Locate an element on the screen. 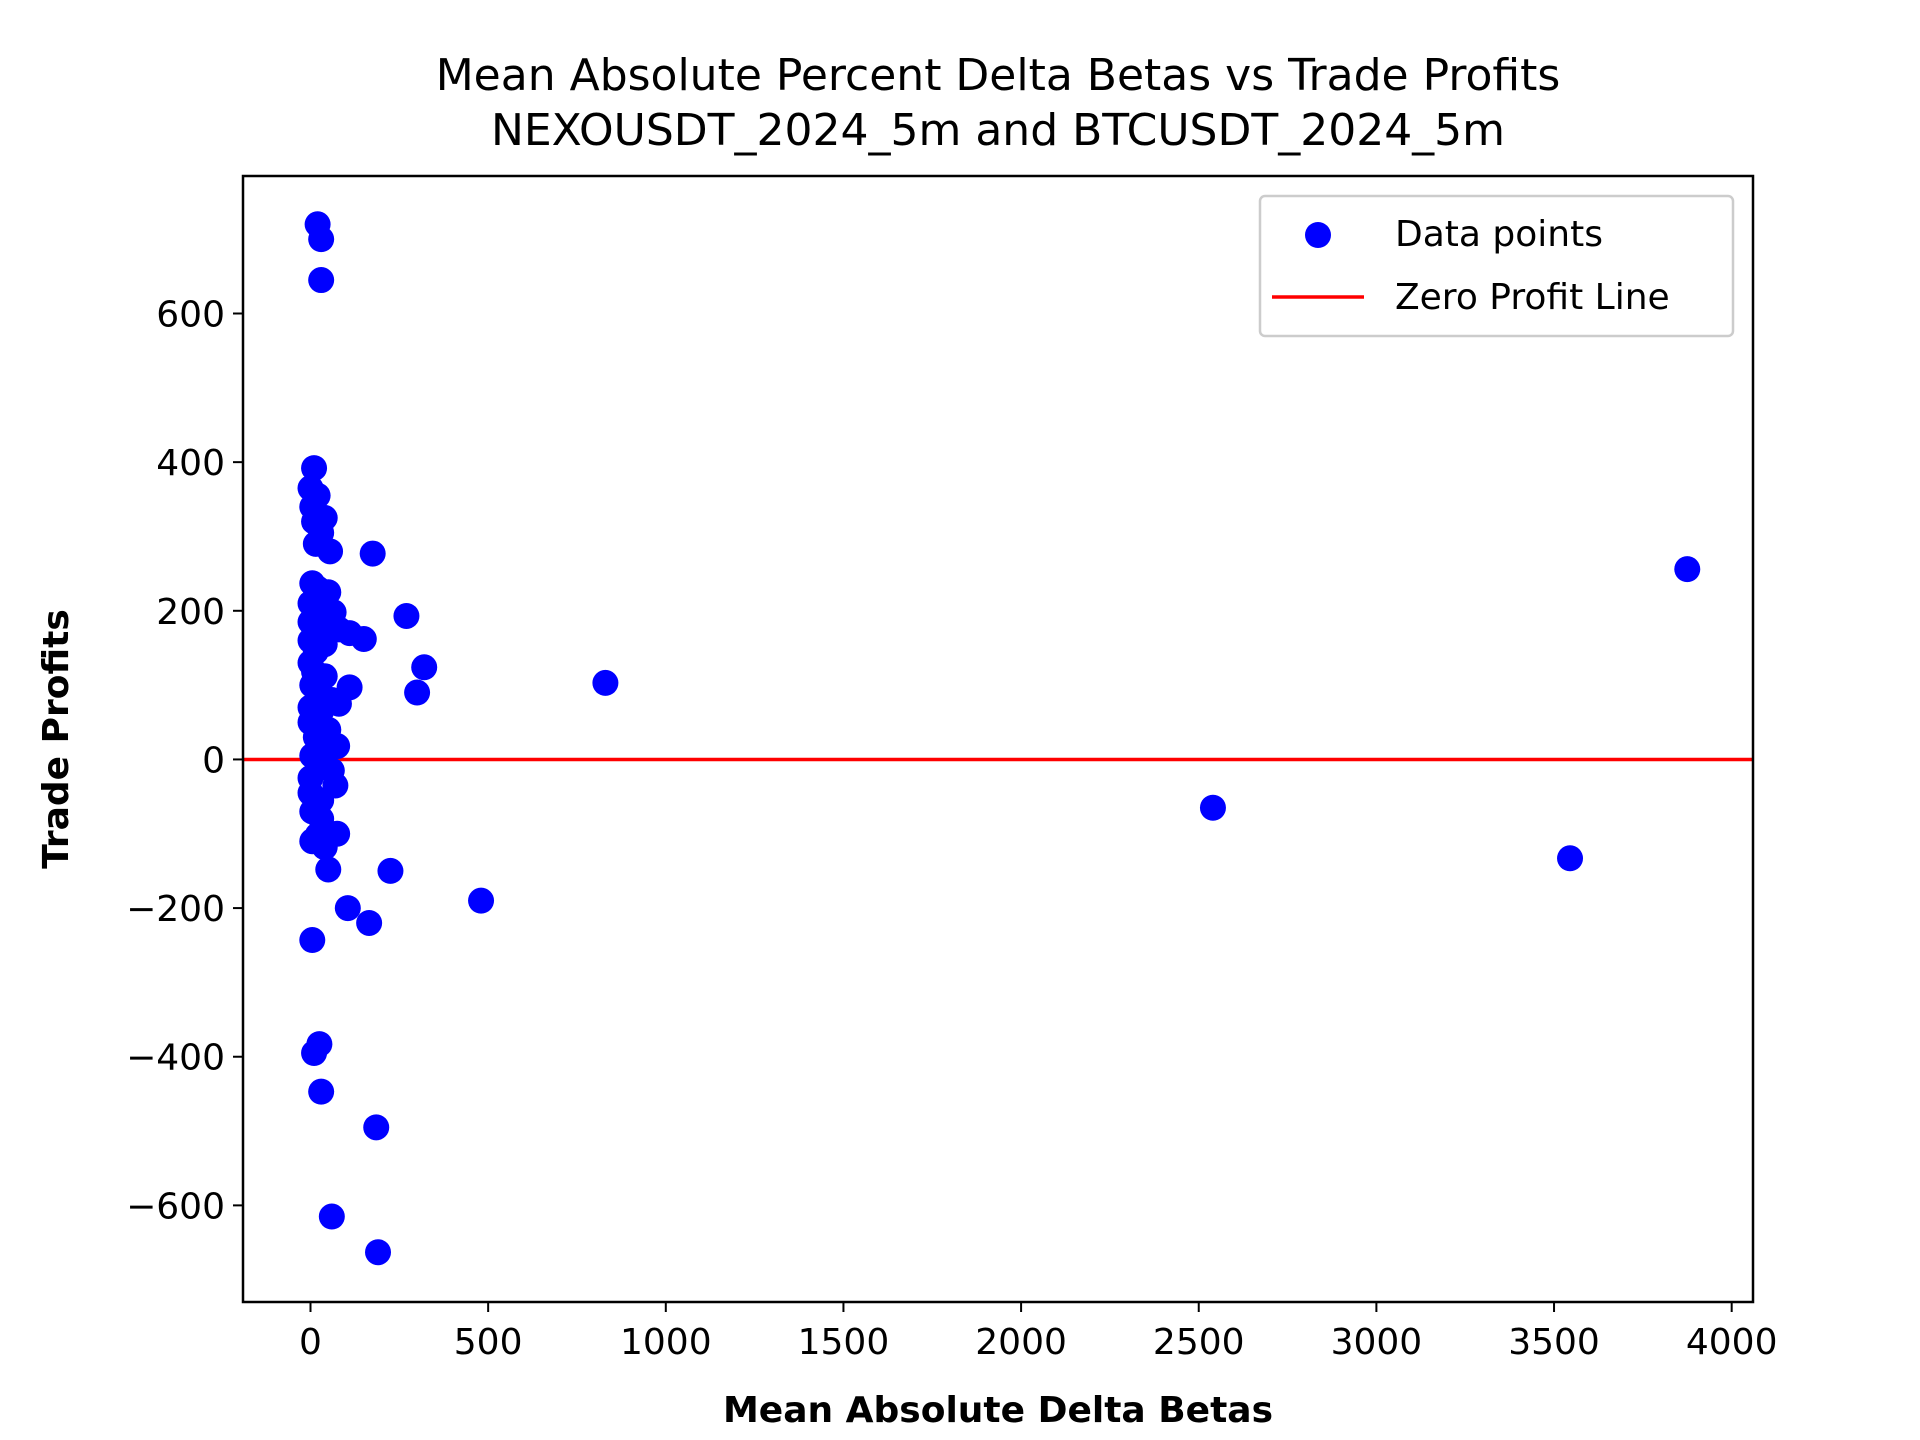 Image resolution: width=1920 pixels, height=1440 pixels. x-axis-label: Mean Absolute Delta Betas is located at coordinates (998, 1410).